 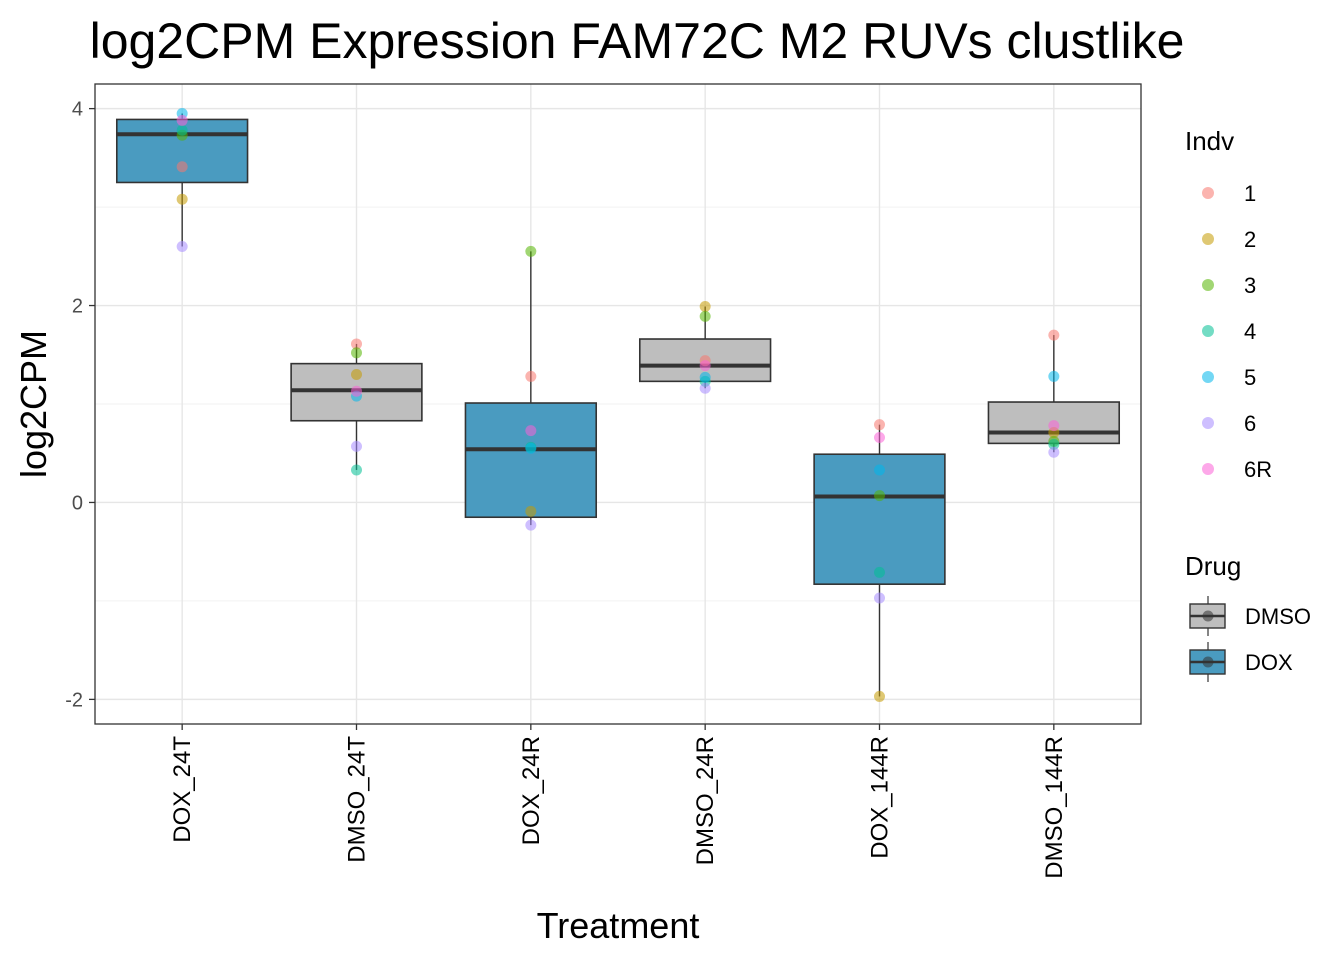 I want to click on legend-indv-label: 3, so click(x=1250, y=285).